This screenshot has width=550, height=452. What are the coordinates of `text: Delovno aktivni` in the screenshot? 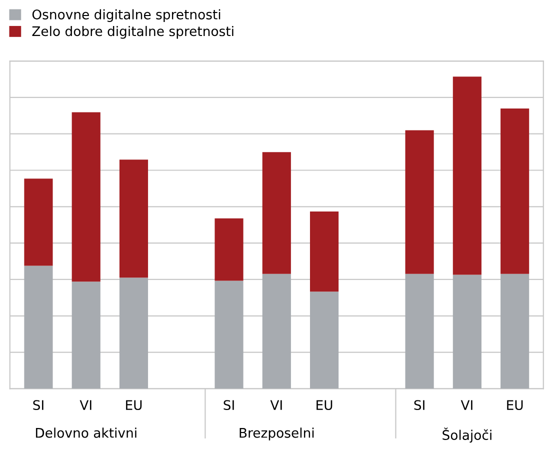 It's located at (86, 433).